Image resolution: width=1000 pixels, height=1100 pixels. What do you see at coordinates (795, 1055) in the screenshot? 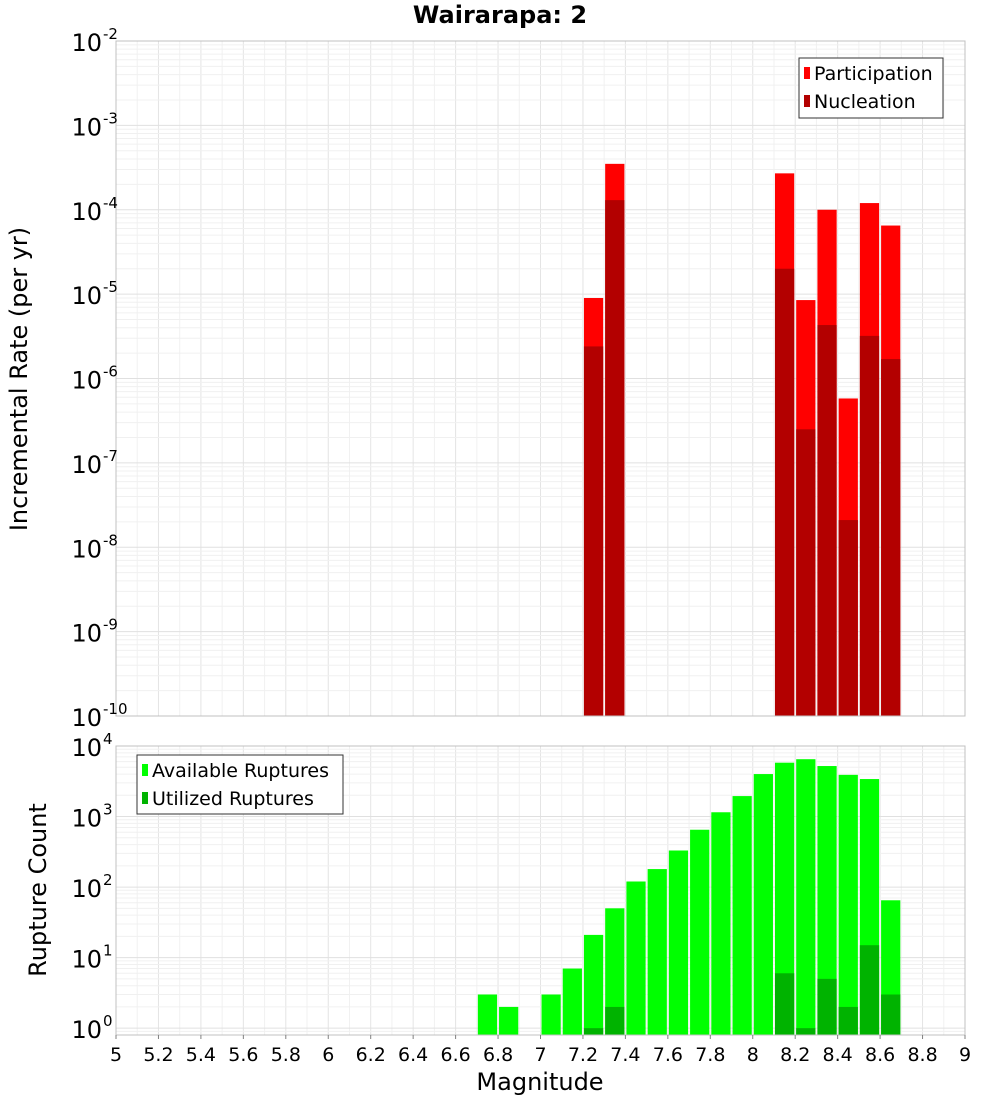
I see `x-tick-label: 8.2` at bounding box center [795, 1055].